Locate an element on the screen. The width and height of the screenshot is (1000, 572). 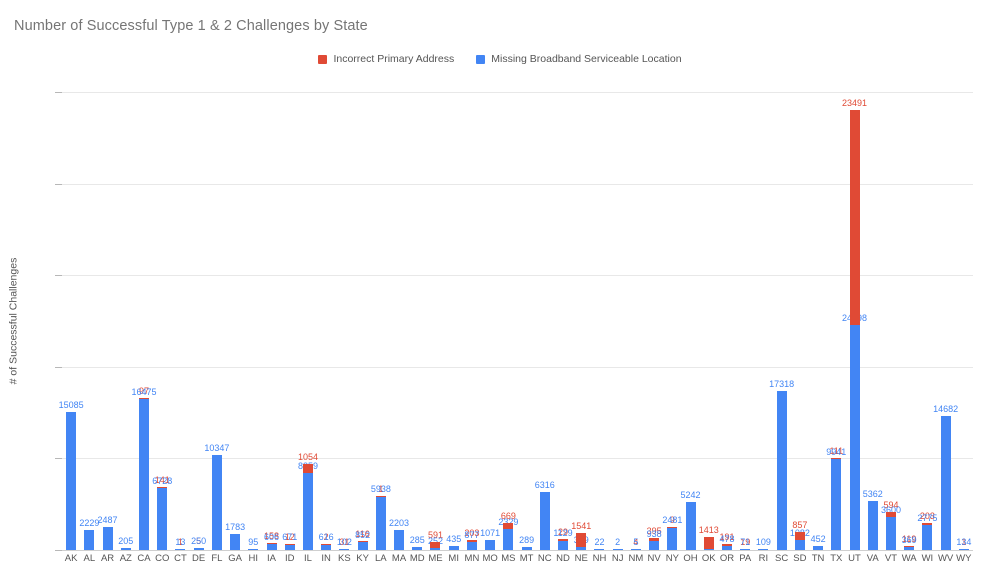
bar-group-id: 12 671 is located at coordinates (290, 321).